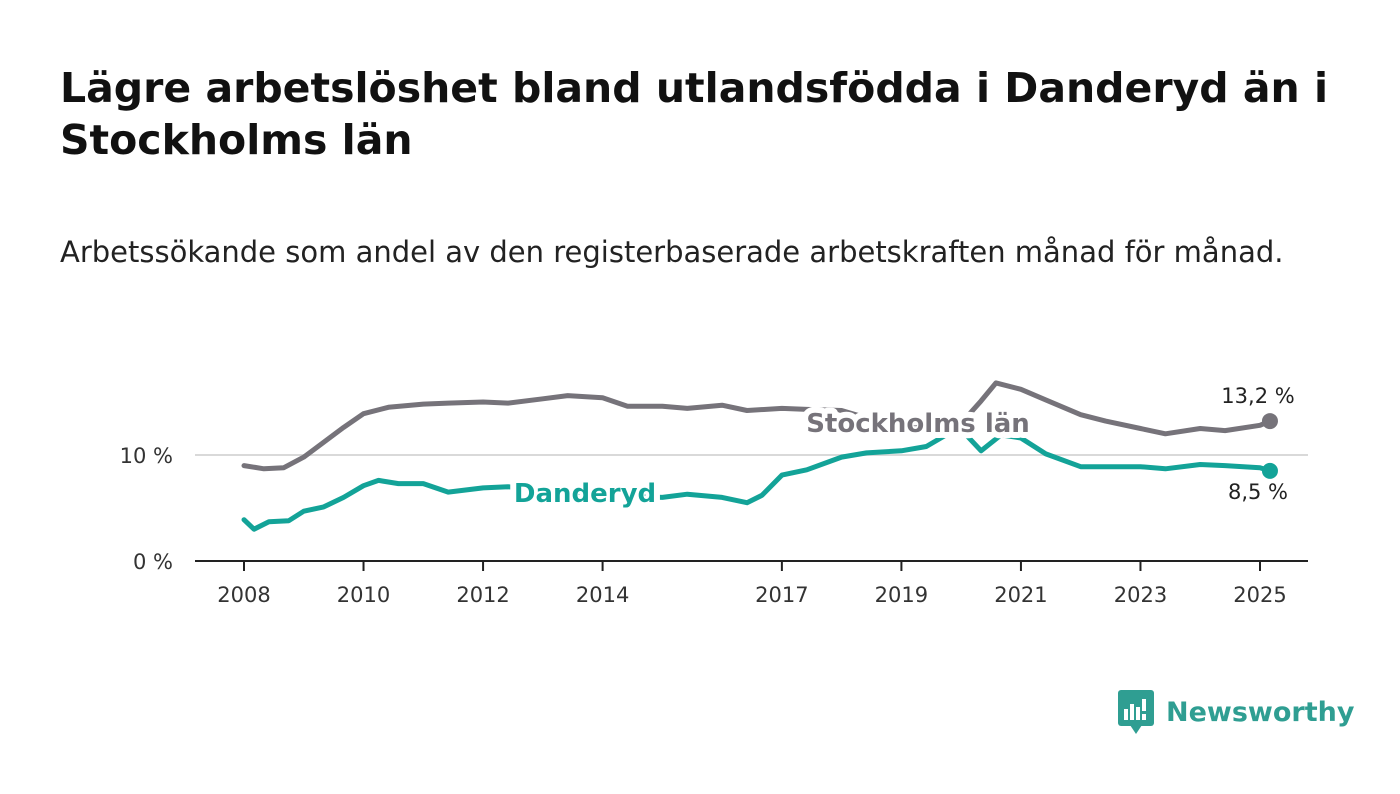 This screenshot has height=794, width=1400. Describe the element at coordinates (1136, 712) in the screenshot. I see `bar-chart-speech-bubble-icon` at that location.